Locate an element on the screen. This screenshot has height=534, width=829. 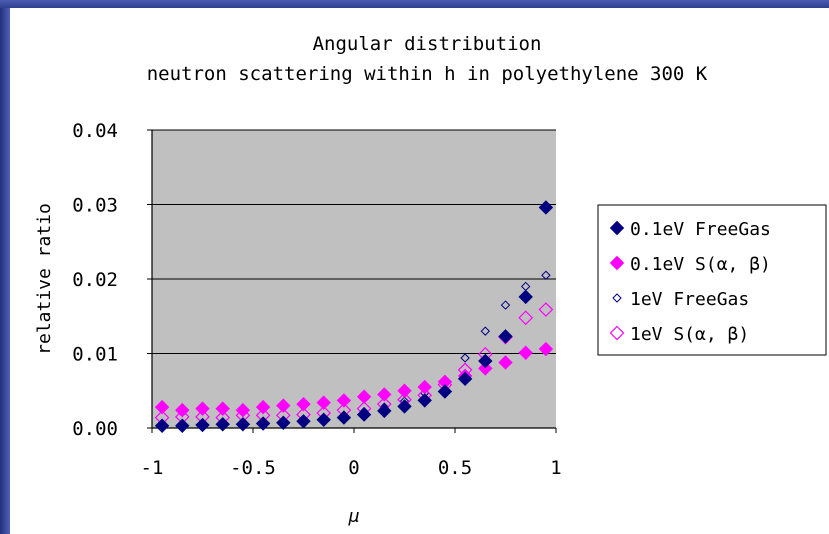
x-tick-label: 0.5 is located at coordinates (455, 468).